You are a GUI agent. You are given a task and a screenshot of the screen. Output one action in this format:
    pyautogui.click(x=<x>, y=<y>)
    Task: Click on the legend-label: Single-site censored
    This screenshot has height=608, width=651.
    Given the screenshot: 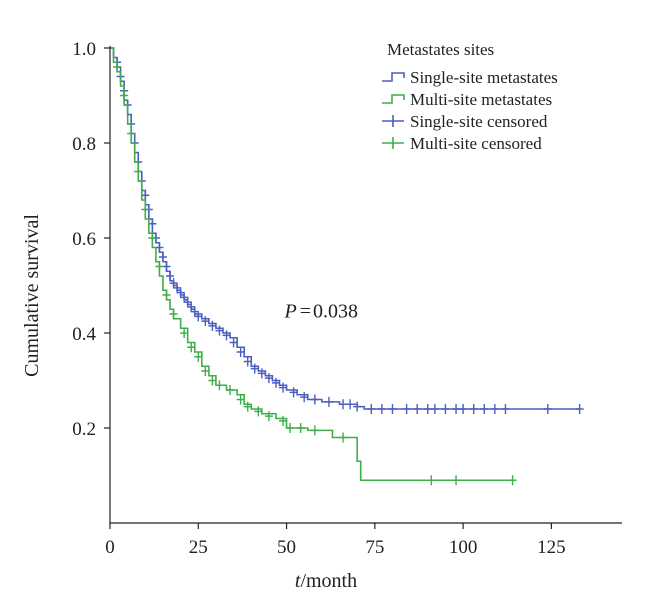 What is the action you would take?
    pyautogui.click(x=479, y=121)
    